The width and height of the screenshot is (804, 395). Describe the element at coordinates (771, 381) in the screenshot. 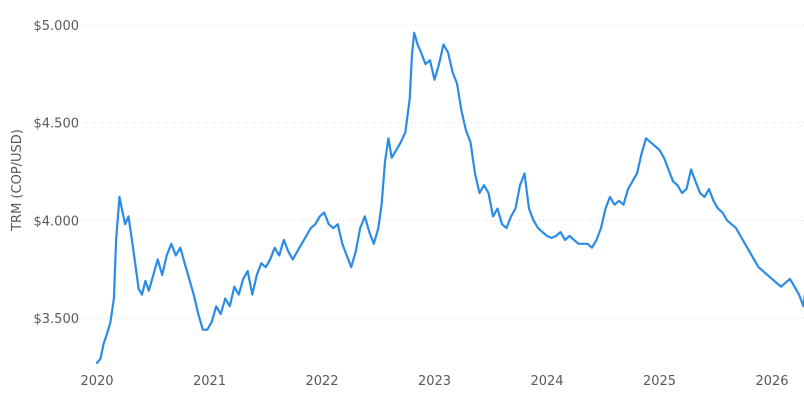

I see `x-tick-label: 2026` at that location.